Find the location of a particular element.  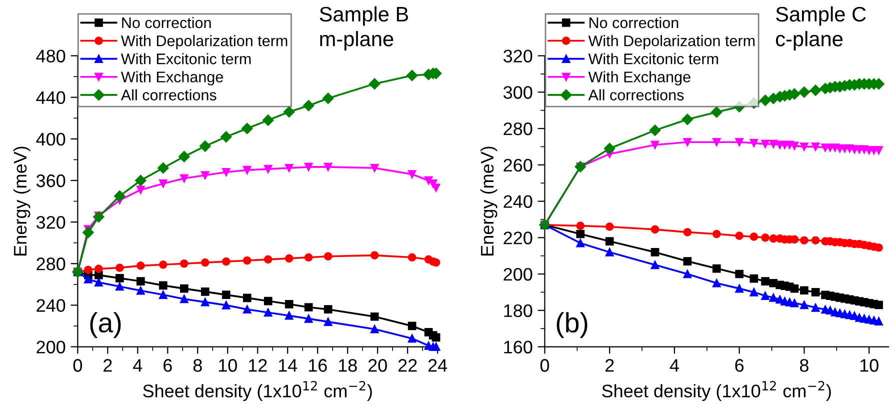

y-tick-label: 260 is located at coordinates (518, 165).